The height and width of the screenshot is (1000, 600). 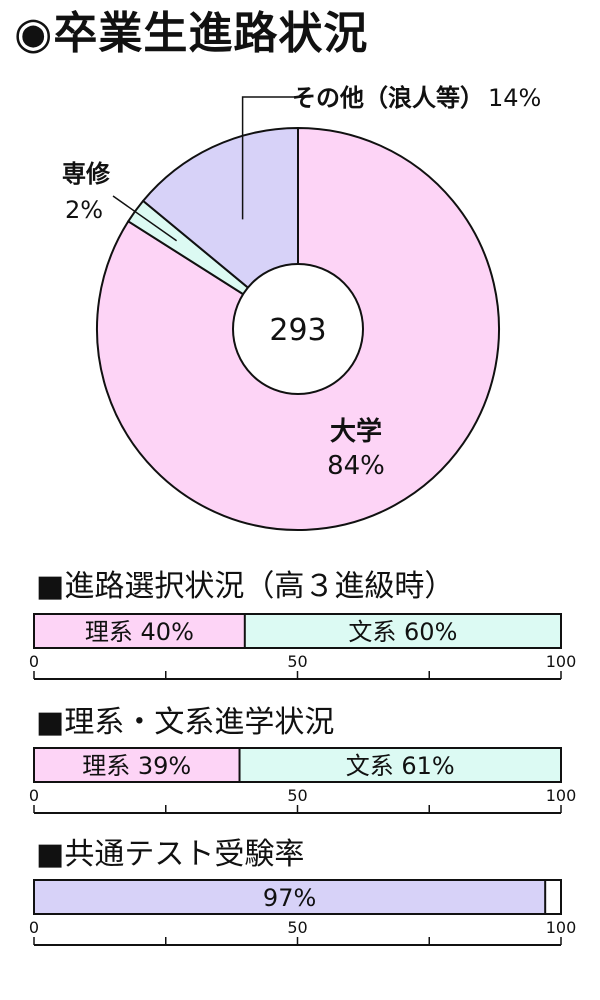 I want to click on section-title-course-selection: ■進路選択状況（高３進級時）, so click(x=245, y=586).